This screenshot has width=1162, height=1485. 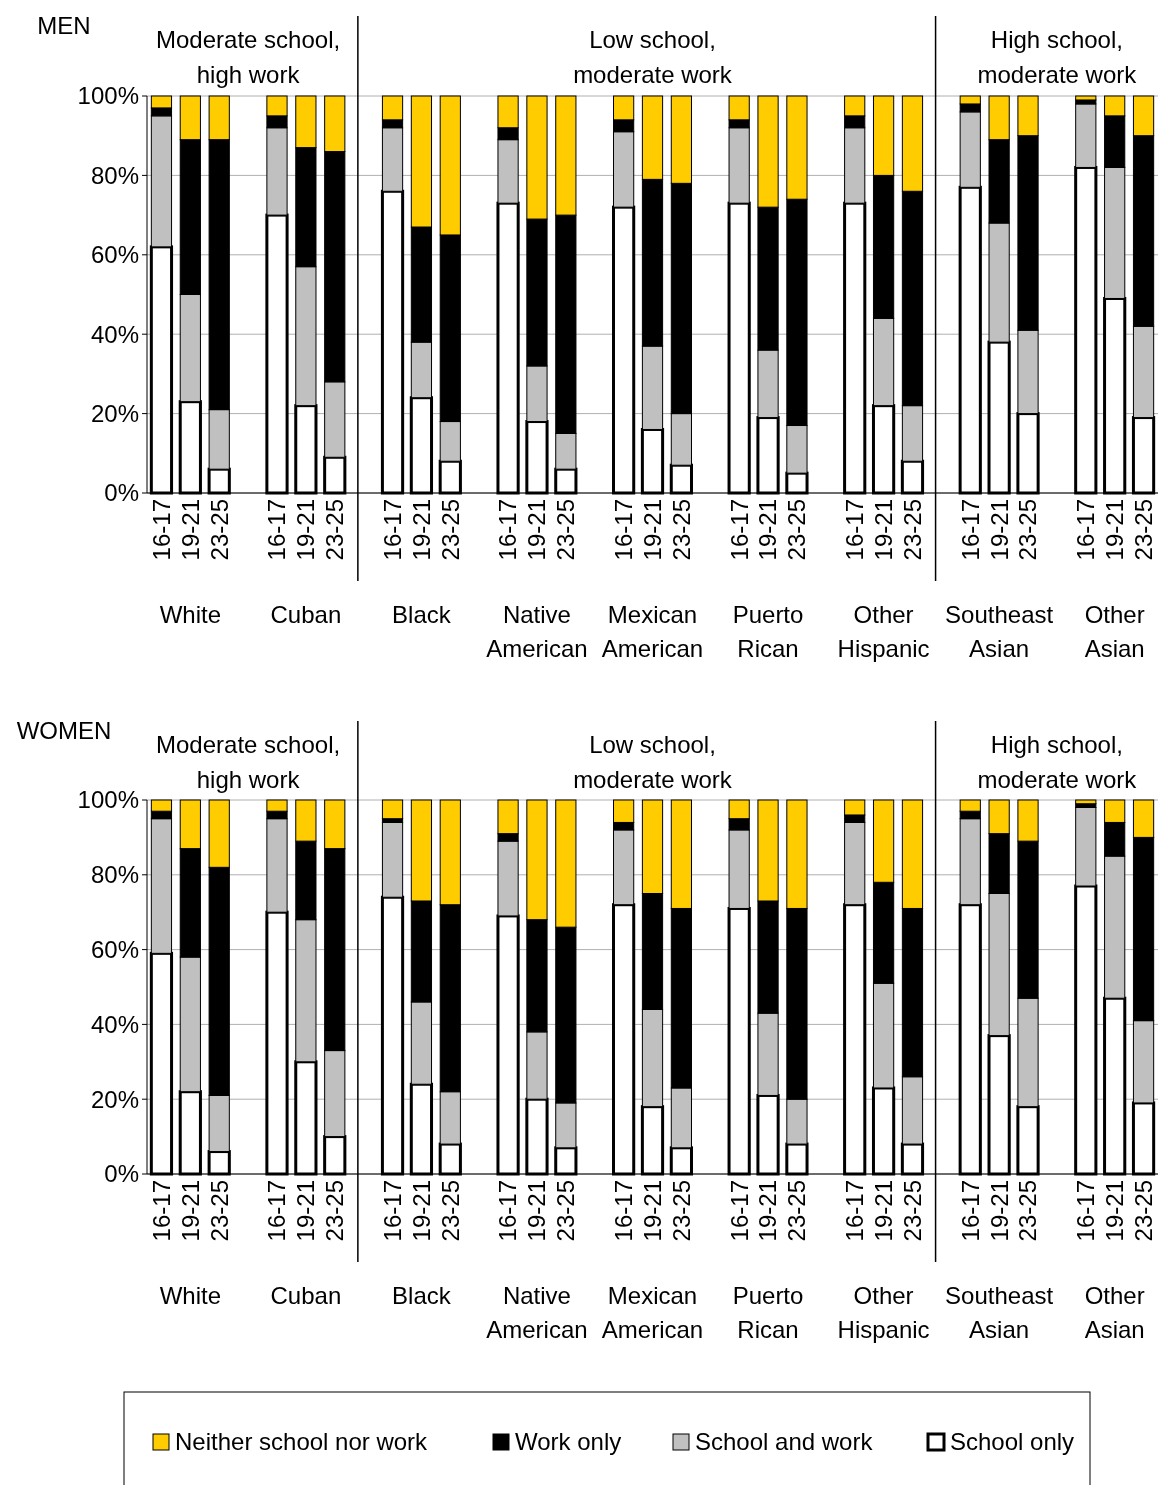 What do you see at coordinates (64, 730) in the screenshot?
I see `chart-title: WOMEN` at bounding box center [64, 730].